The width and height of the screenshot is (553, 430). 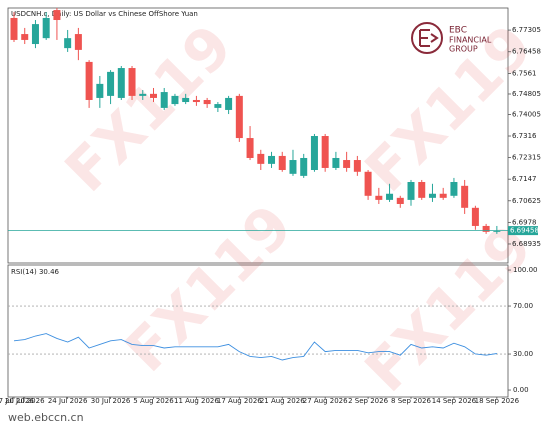 I want to click on x-tick-label: 5 Aug 2026, so click(x=153, y=401).